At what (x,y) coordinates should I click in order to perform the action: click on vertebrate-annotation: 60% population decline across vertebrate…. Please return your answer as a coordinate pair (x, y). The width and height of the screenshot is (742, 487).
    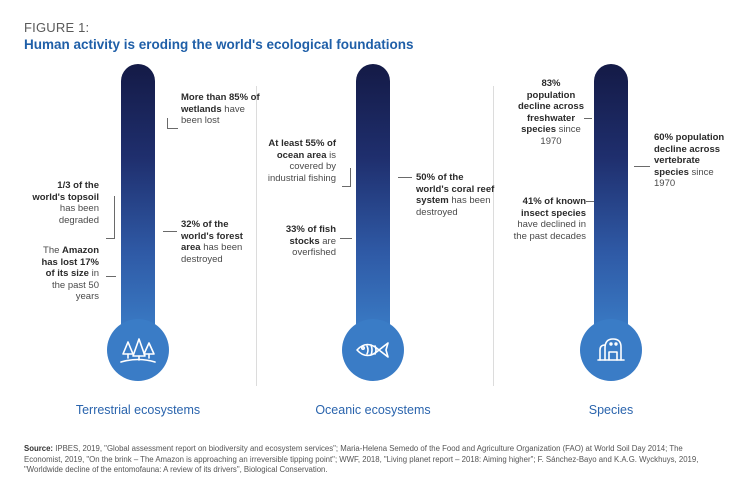
    Looking at the image, I should click on (689, 160).